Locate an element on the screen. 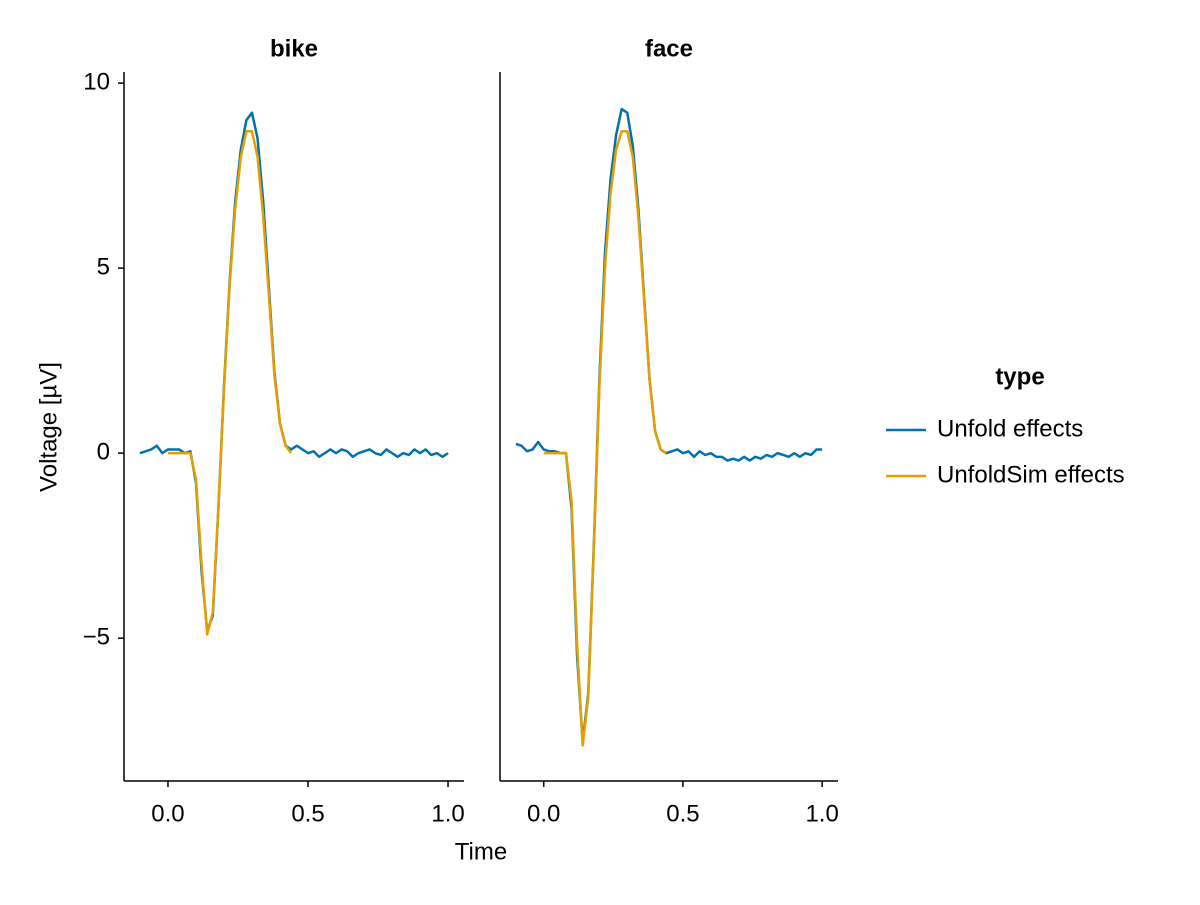 The width and height of the screenshot is (1200, 905). panel-title: face is located at coordinates (669, 48).